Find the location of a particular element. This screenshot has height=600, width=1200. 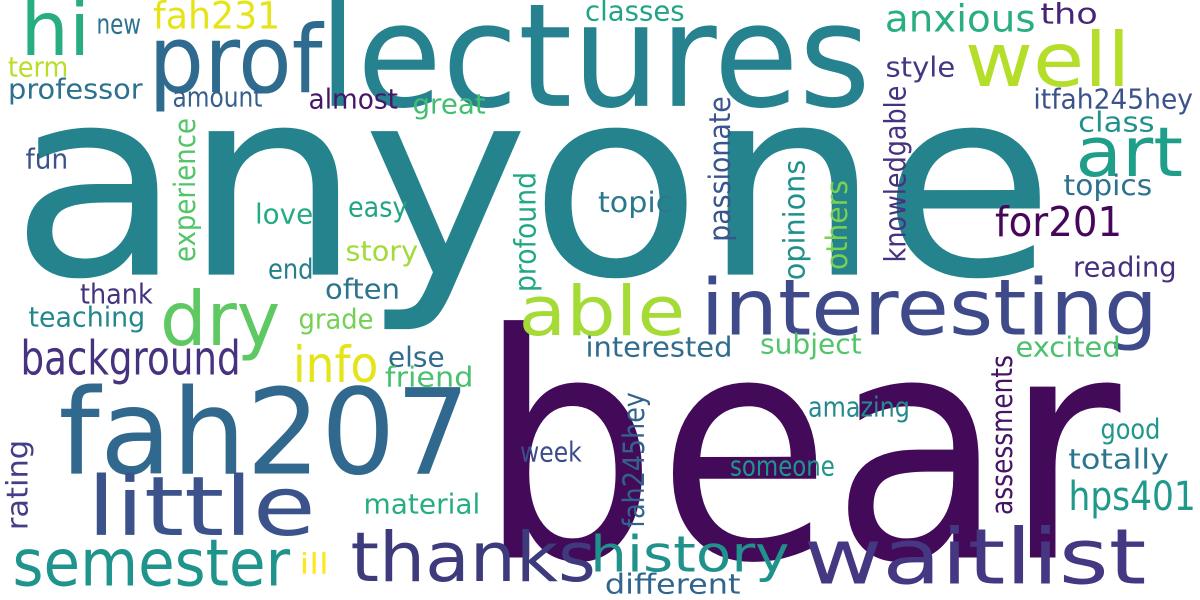

word-style: style is located at coordinates (920, 68).